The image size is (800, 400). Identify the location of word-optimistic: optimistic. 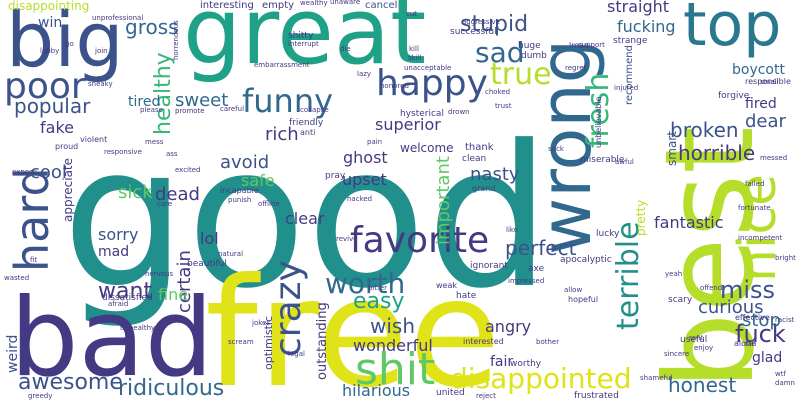
(268, 343).